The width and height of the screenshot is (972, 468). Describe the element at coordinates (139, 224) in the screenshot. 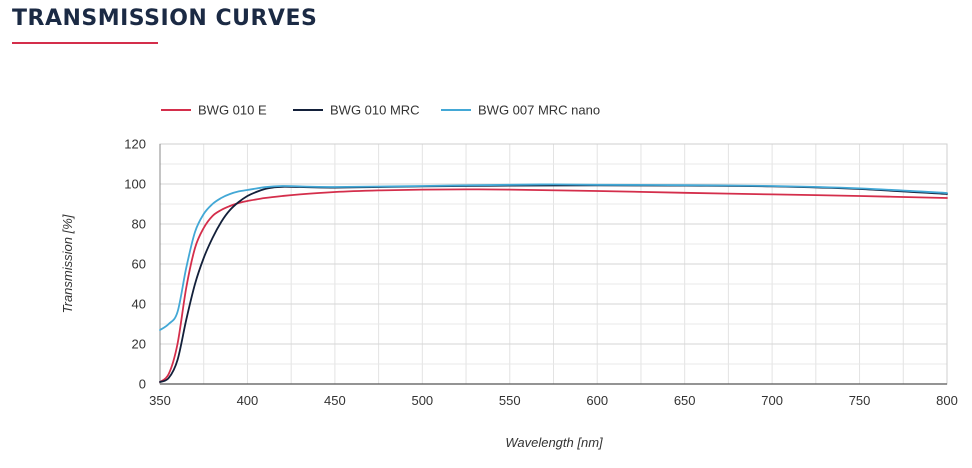

I see `y-tick-label: 80` at that location.